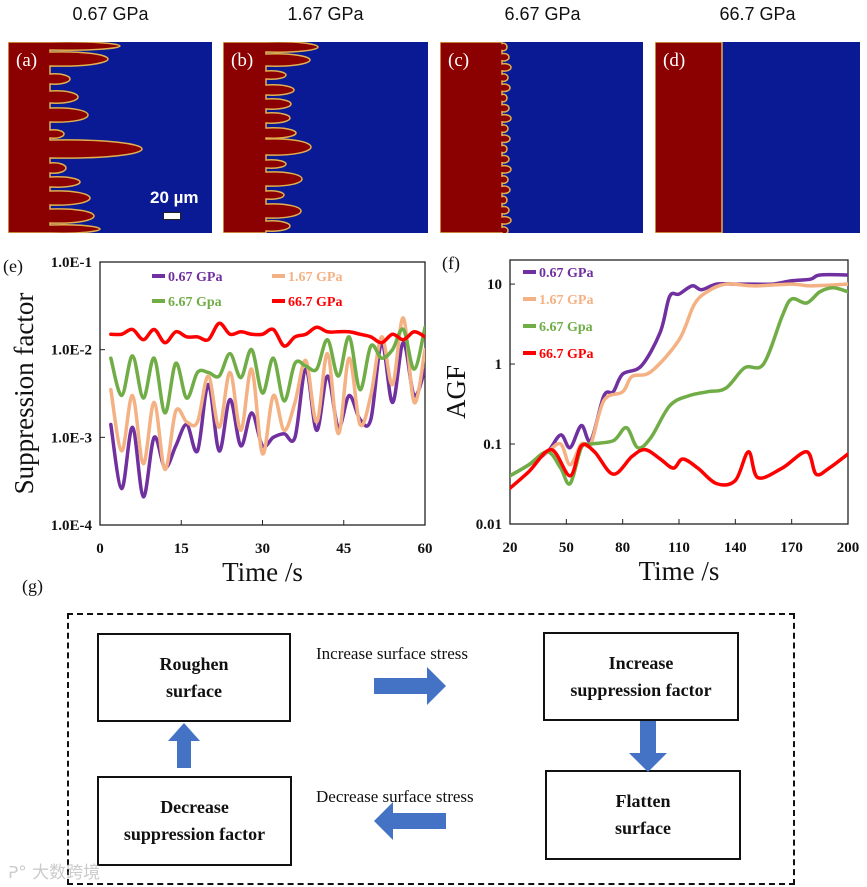 The image size is (867, 887). I want to click on x-tick-label: 15, so click(181, 549).